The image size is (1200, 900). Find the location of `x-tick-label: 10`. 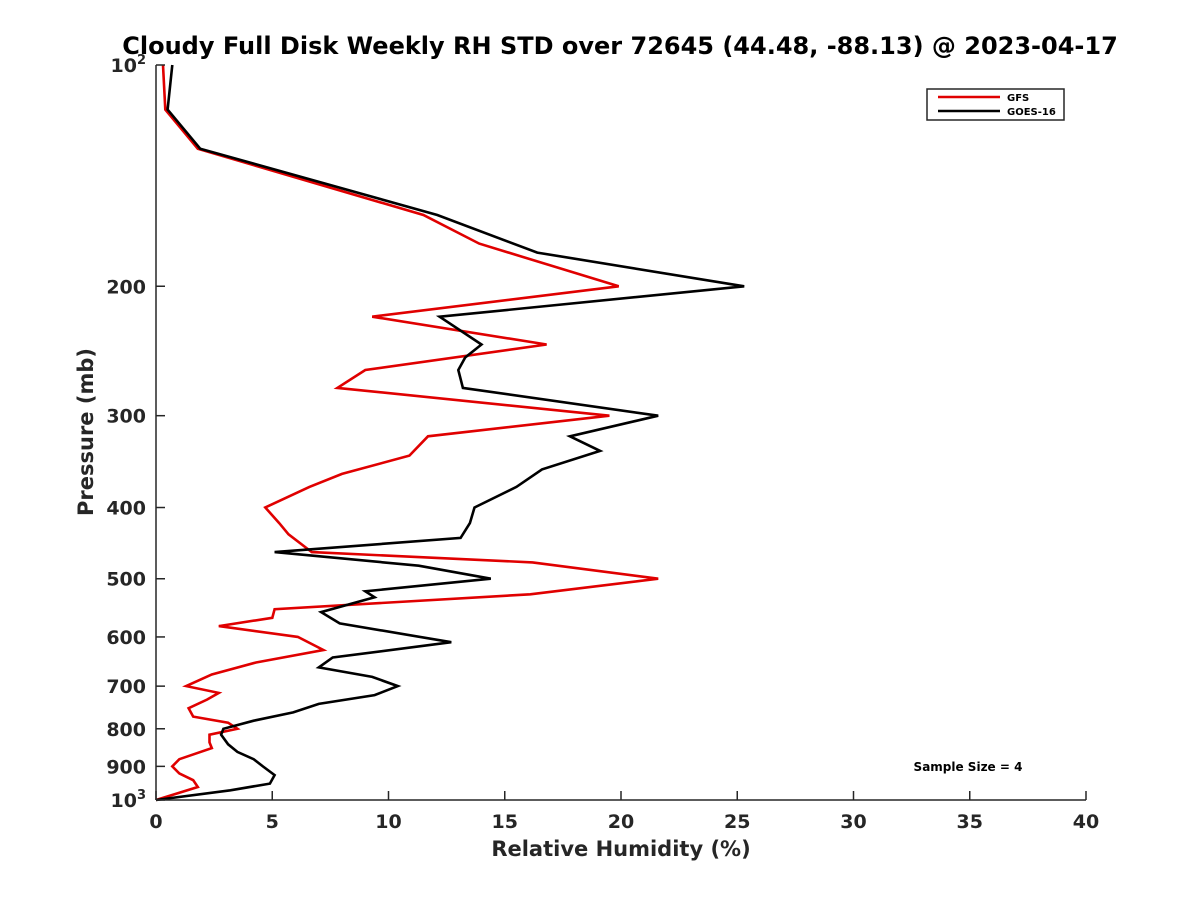

x-tick-label: 10 is located at coordinates (388, 822).